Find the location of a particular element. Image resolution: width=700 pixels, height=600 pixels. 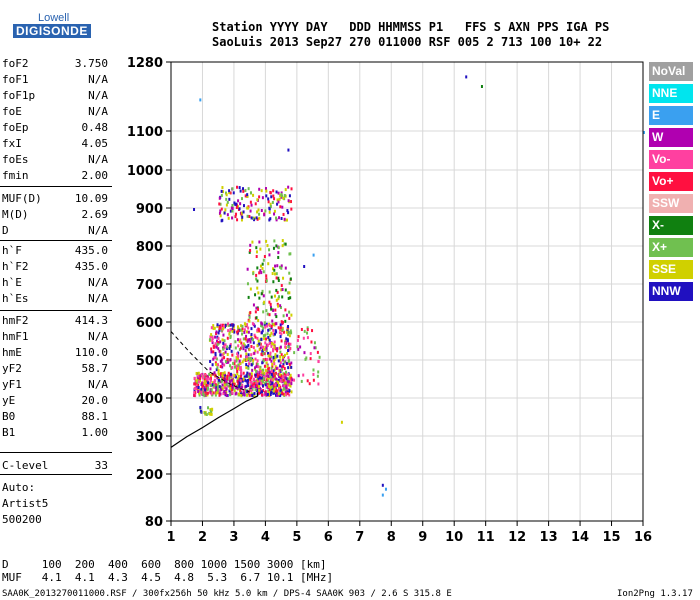

x-tick-label: 11 is located at coordinates (486, 537).